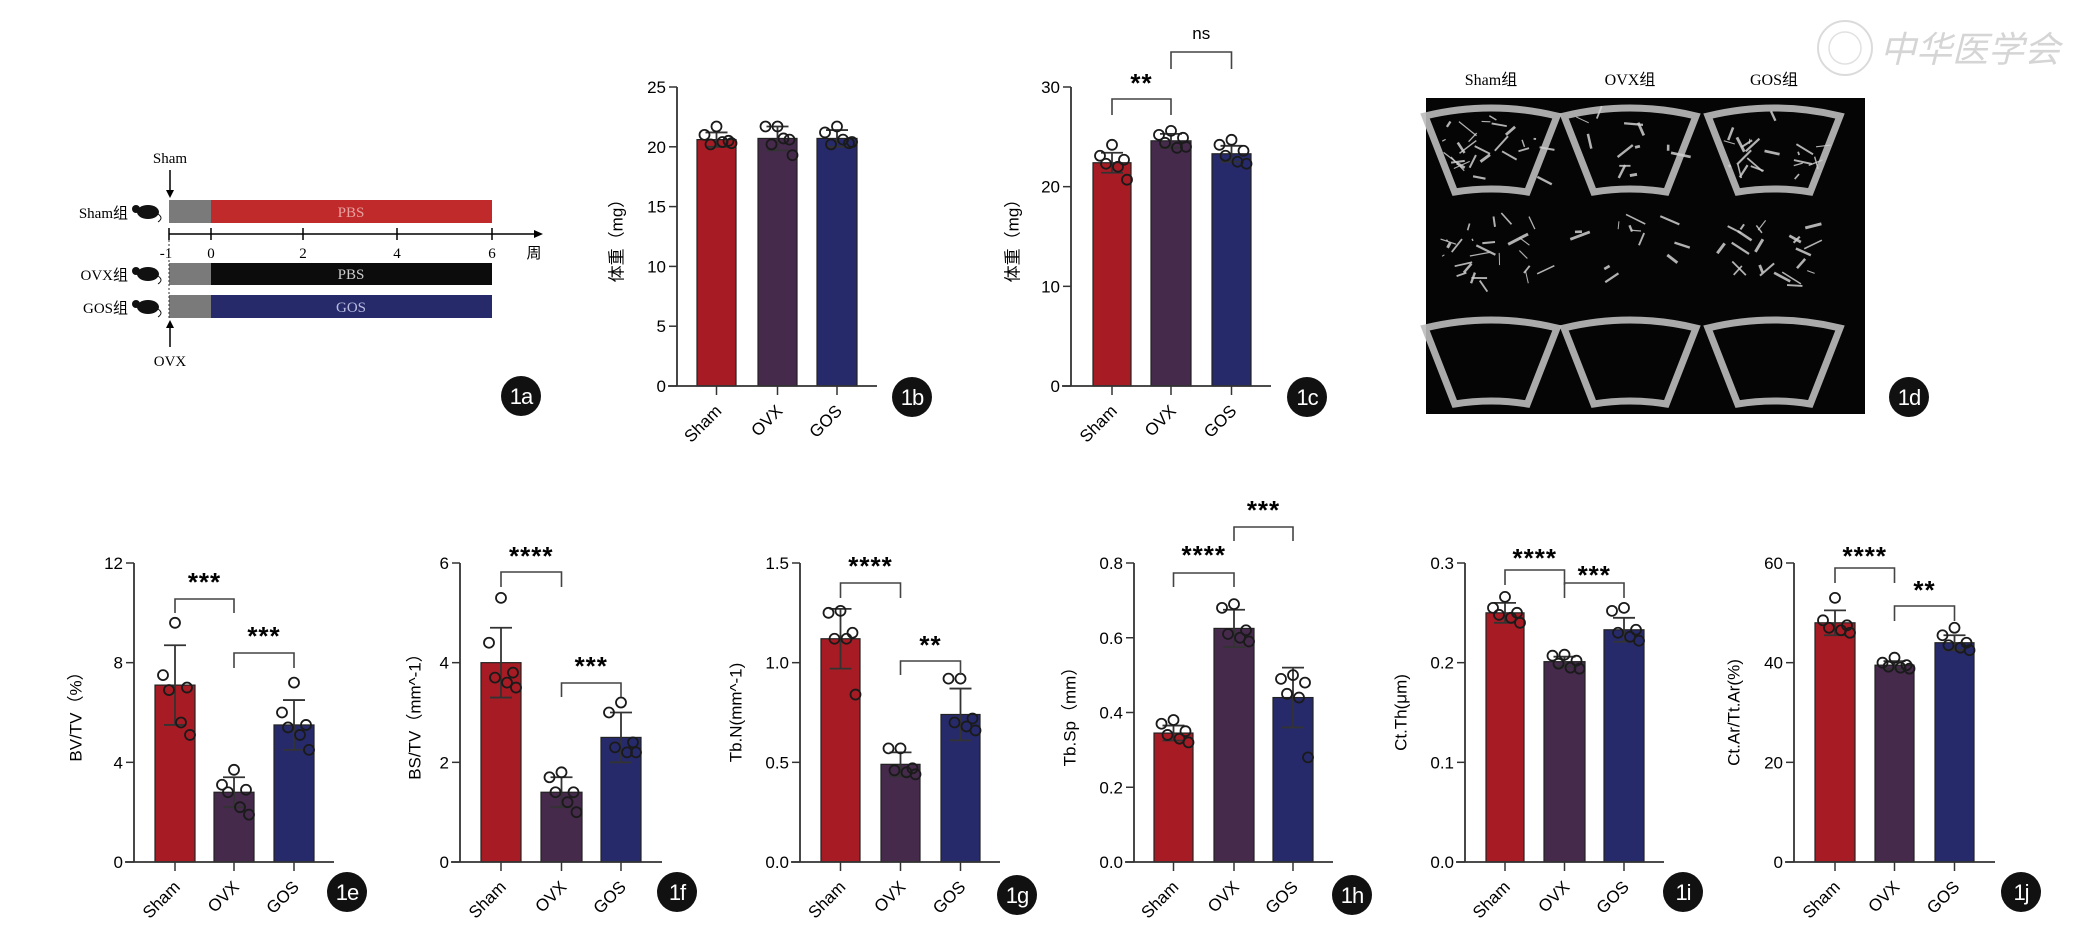 The width and height of the screenshot is (2095, 947). I want to click on y-tick-label: 15, so click(656, 207).